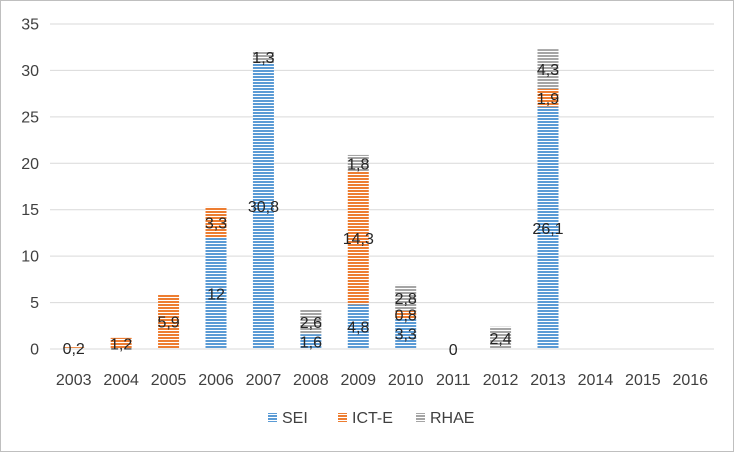  I want to click on legend-label: ICT-E, so click(372, 418).